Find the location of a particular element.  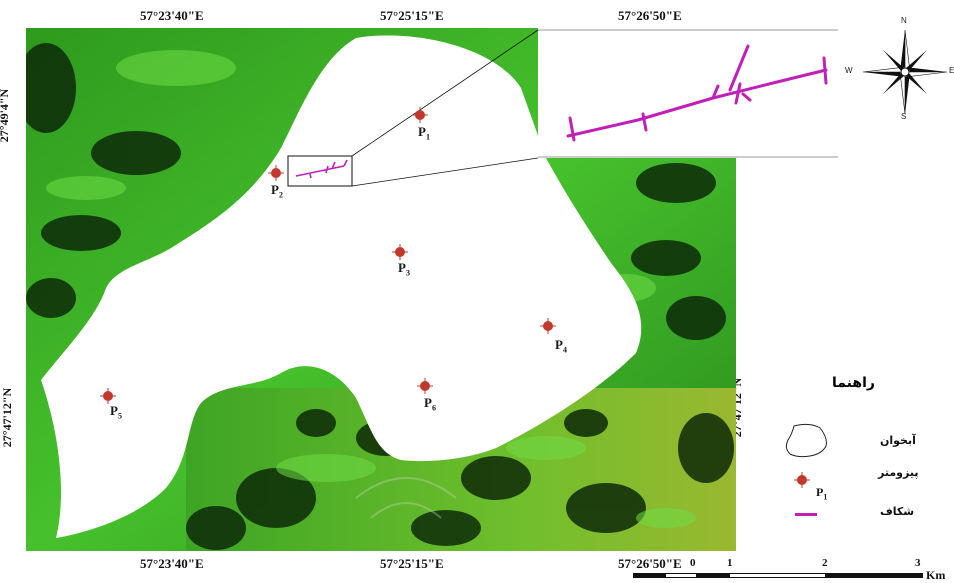

inset-svg is located at coordinates (688, 93).